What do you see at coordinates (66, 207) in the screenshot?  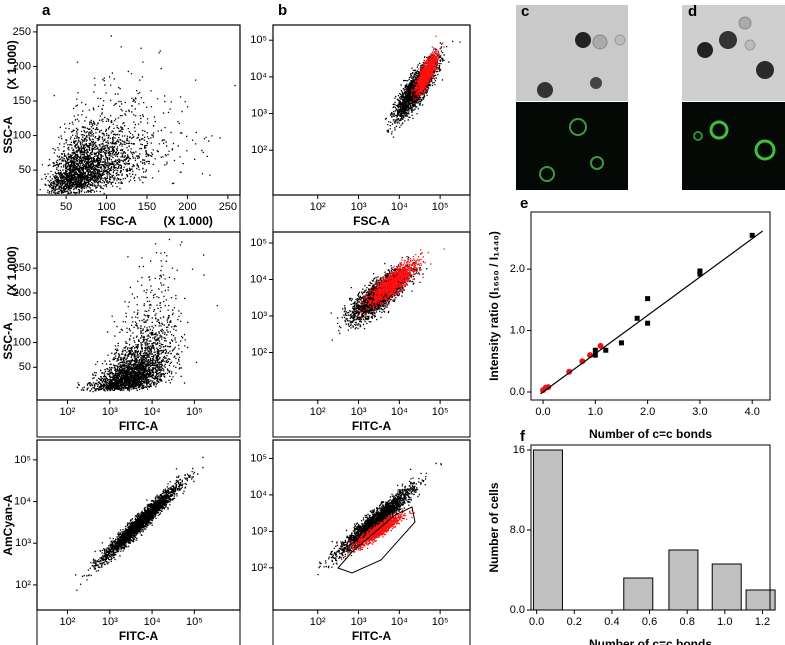 I see `x-tick-label: 50` at bounding box center [66, 207].